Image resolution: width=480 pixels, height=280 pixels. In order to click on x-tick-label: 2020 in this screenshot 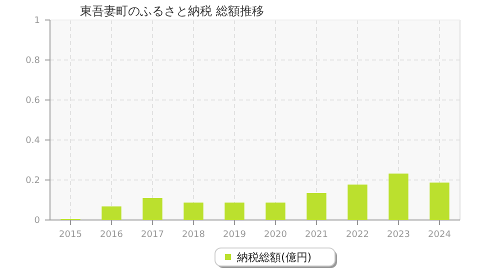, I will do `click(276, 235)`.